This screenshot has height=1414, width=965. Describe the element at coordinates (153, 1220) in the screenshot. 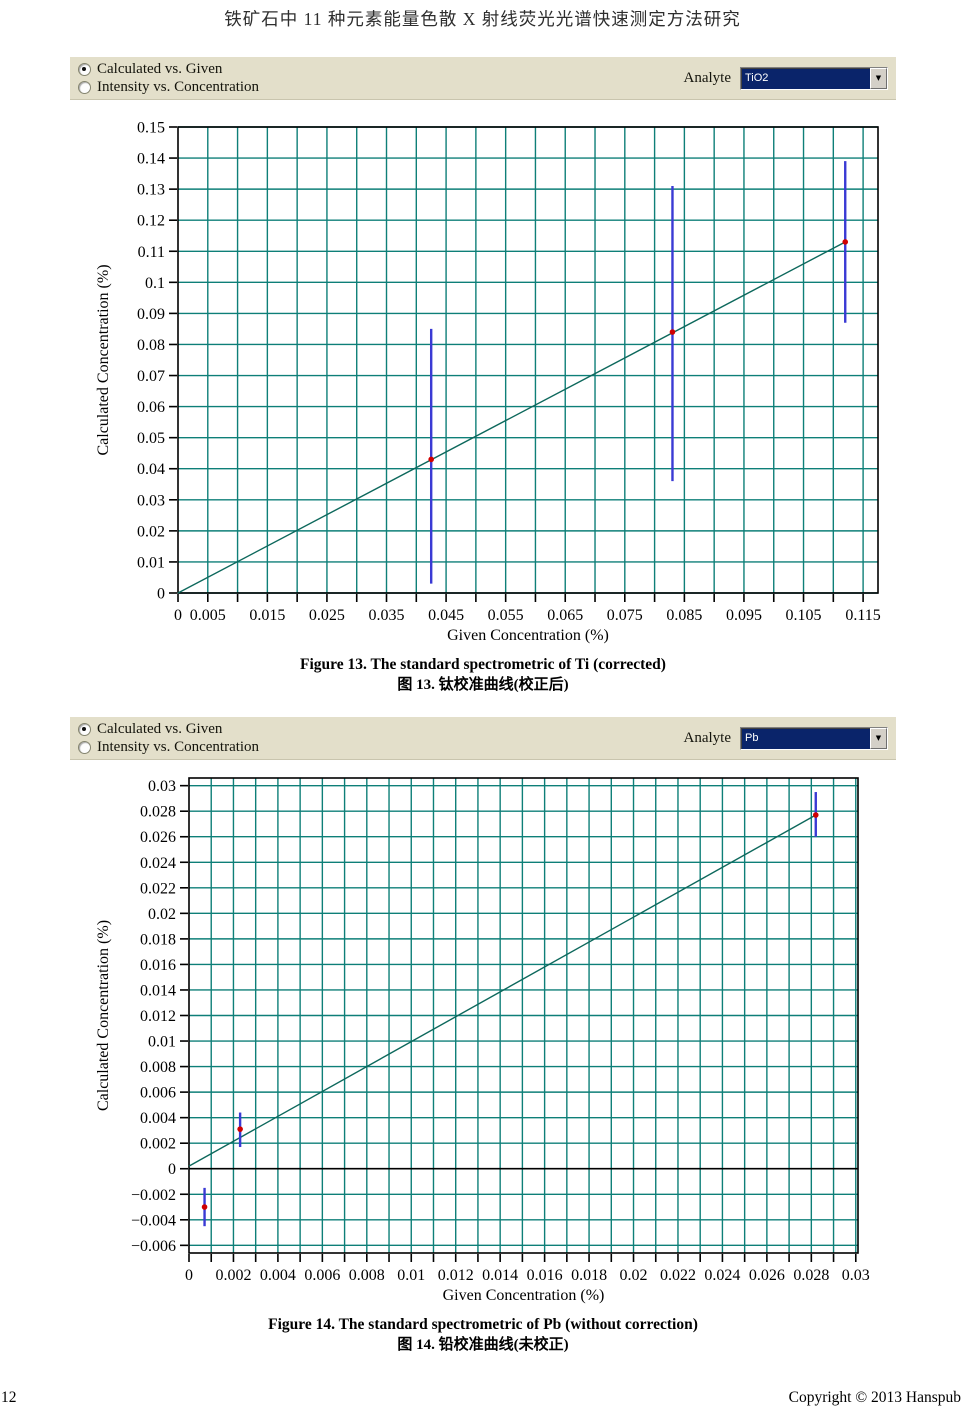

I see `svg-text: −0.004` at that location.